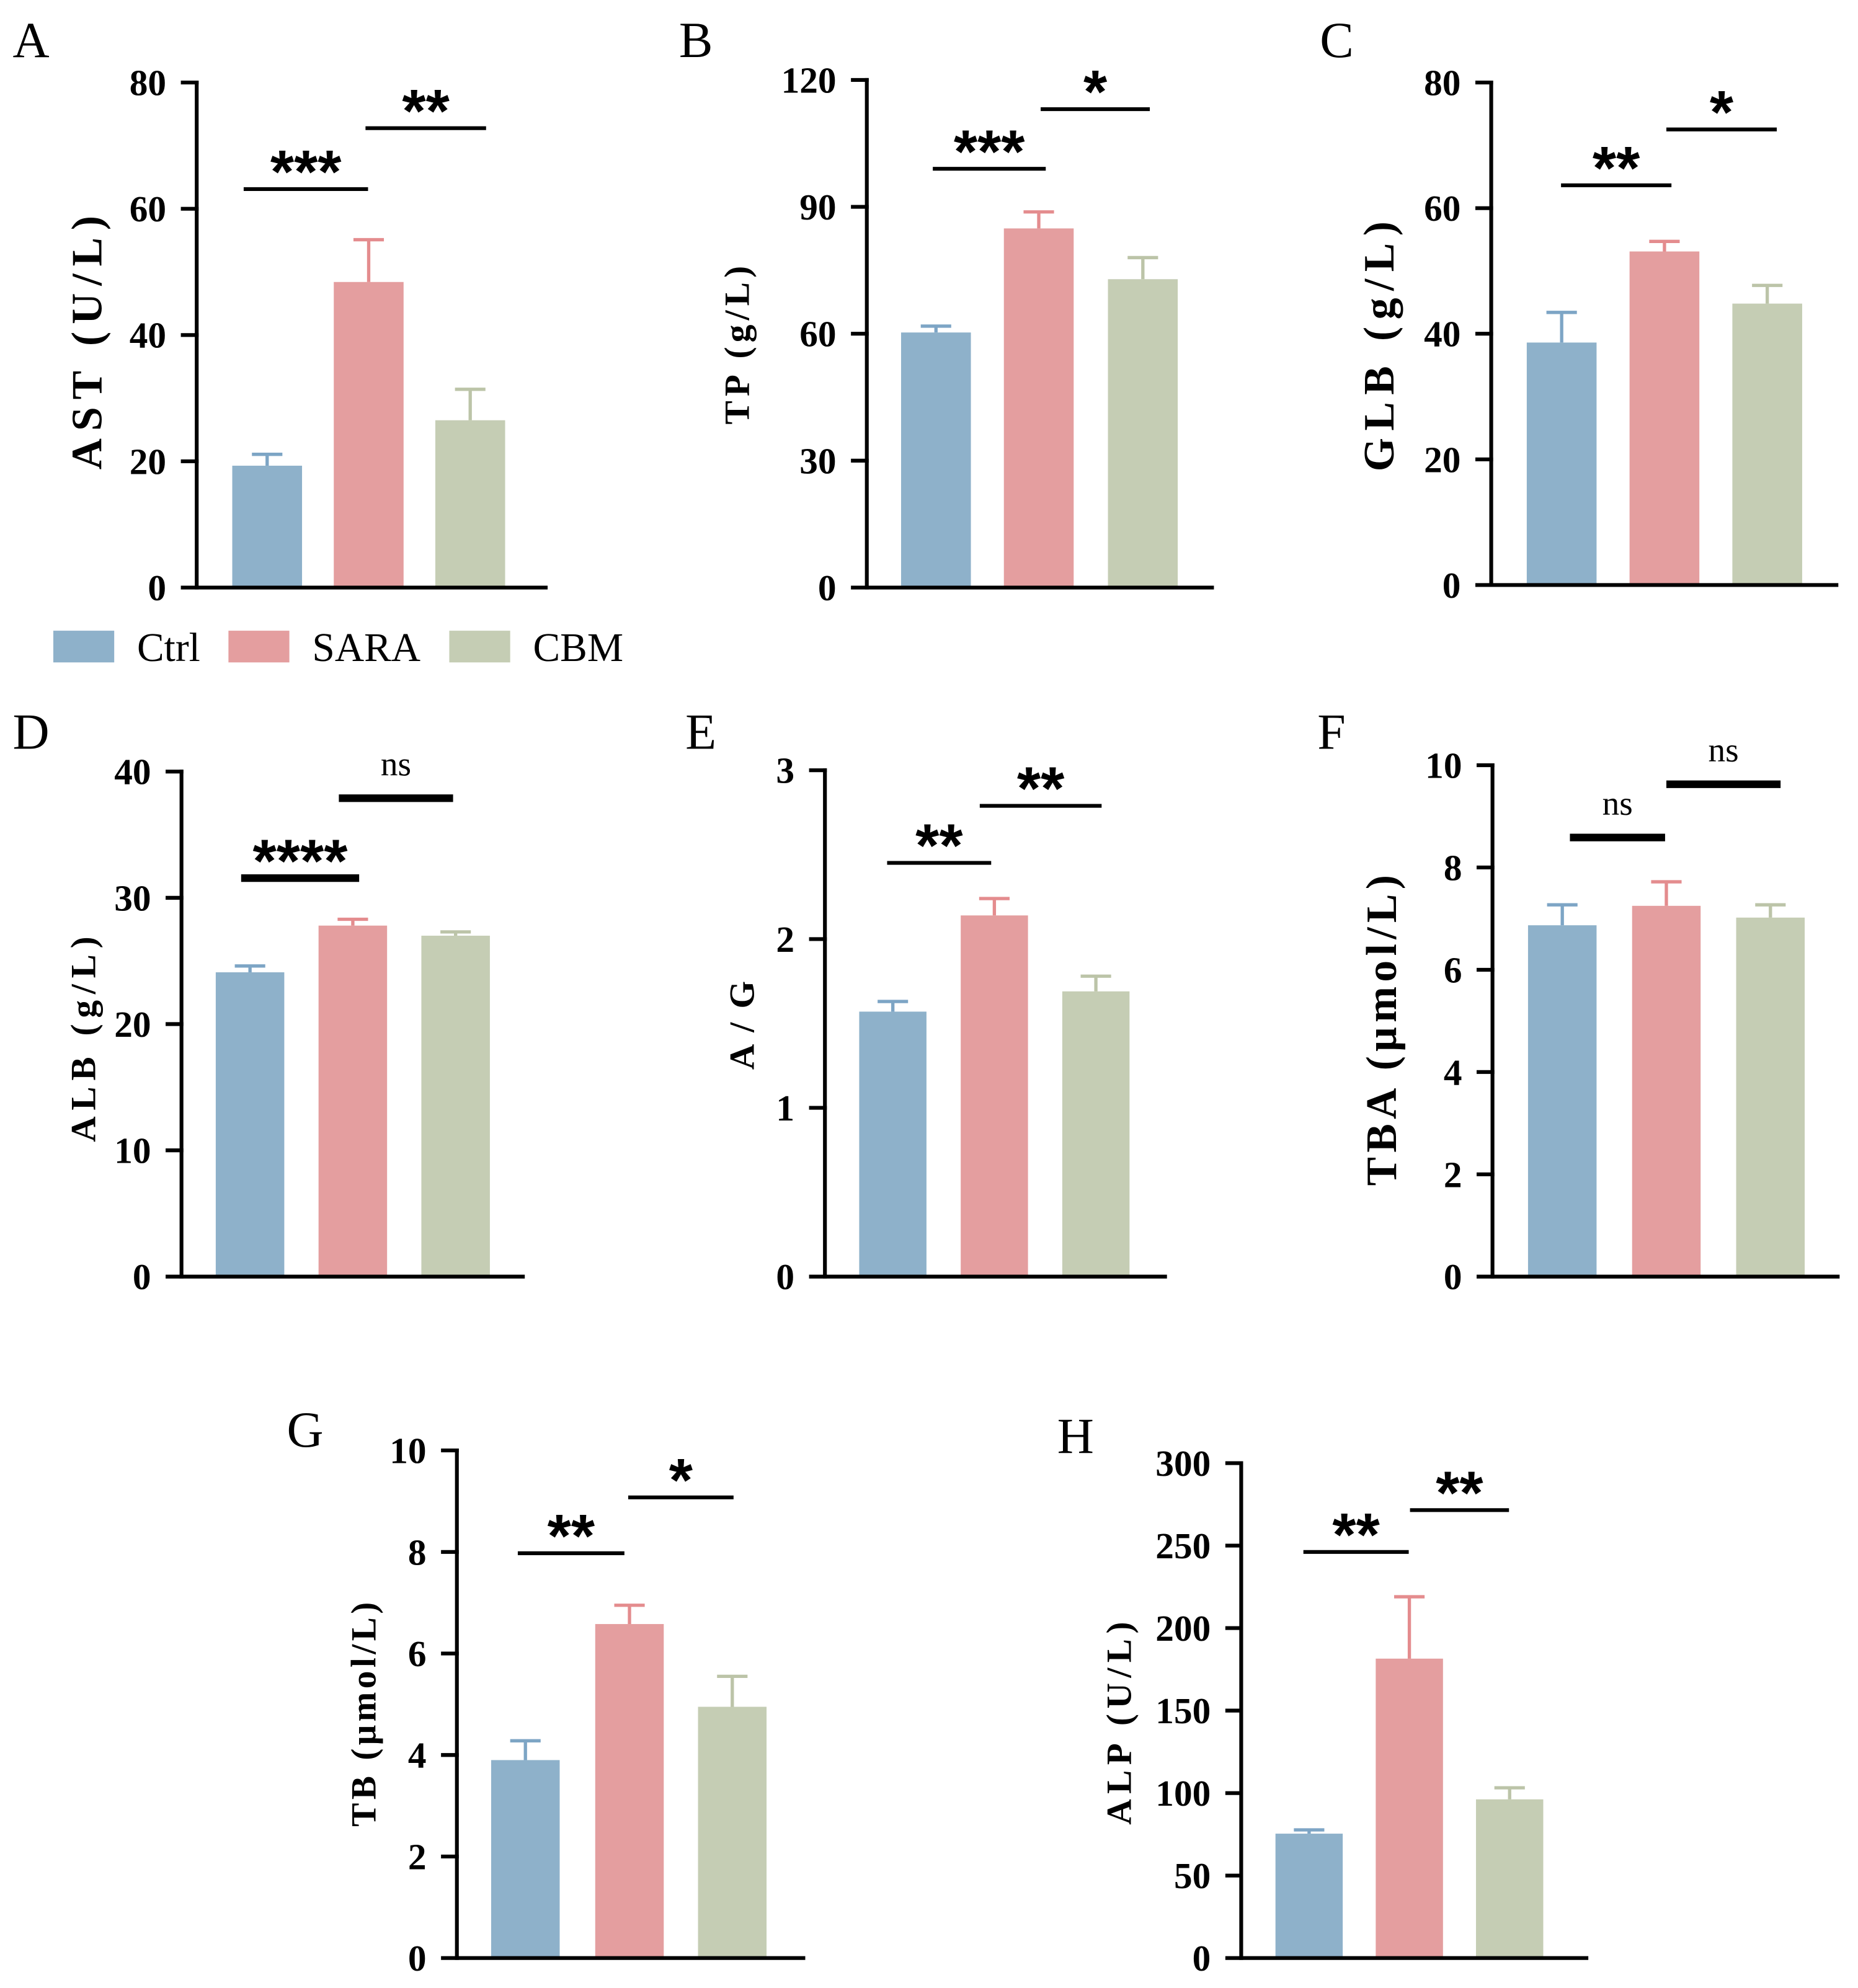 This screenshot has height=1988, width=1858. What do you see at coordinates (1183, 1710) in the screenshot?
I see `y-tick-label: 150` at bounding box center [1183, 1710].